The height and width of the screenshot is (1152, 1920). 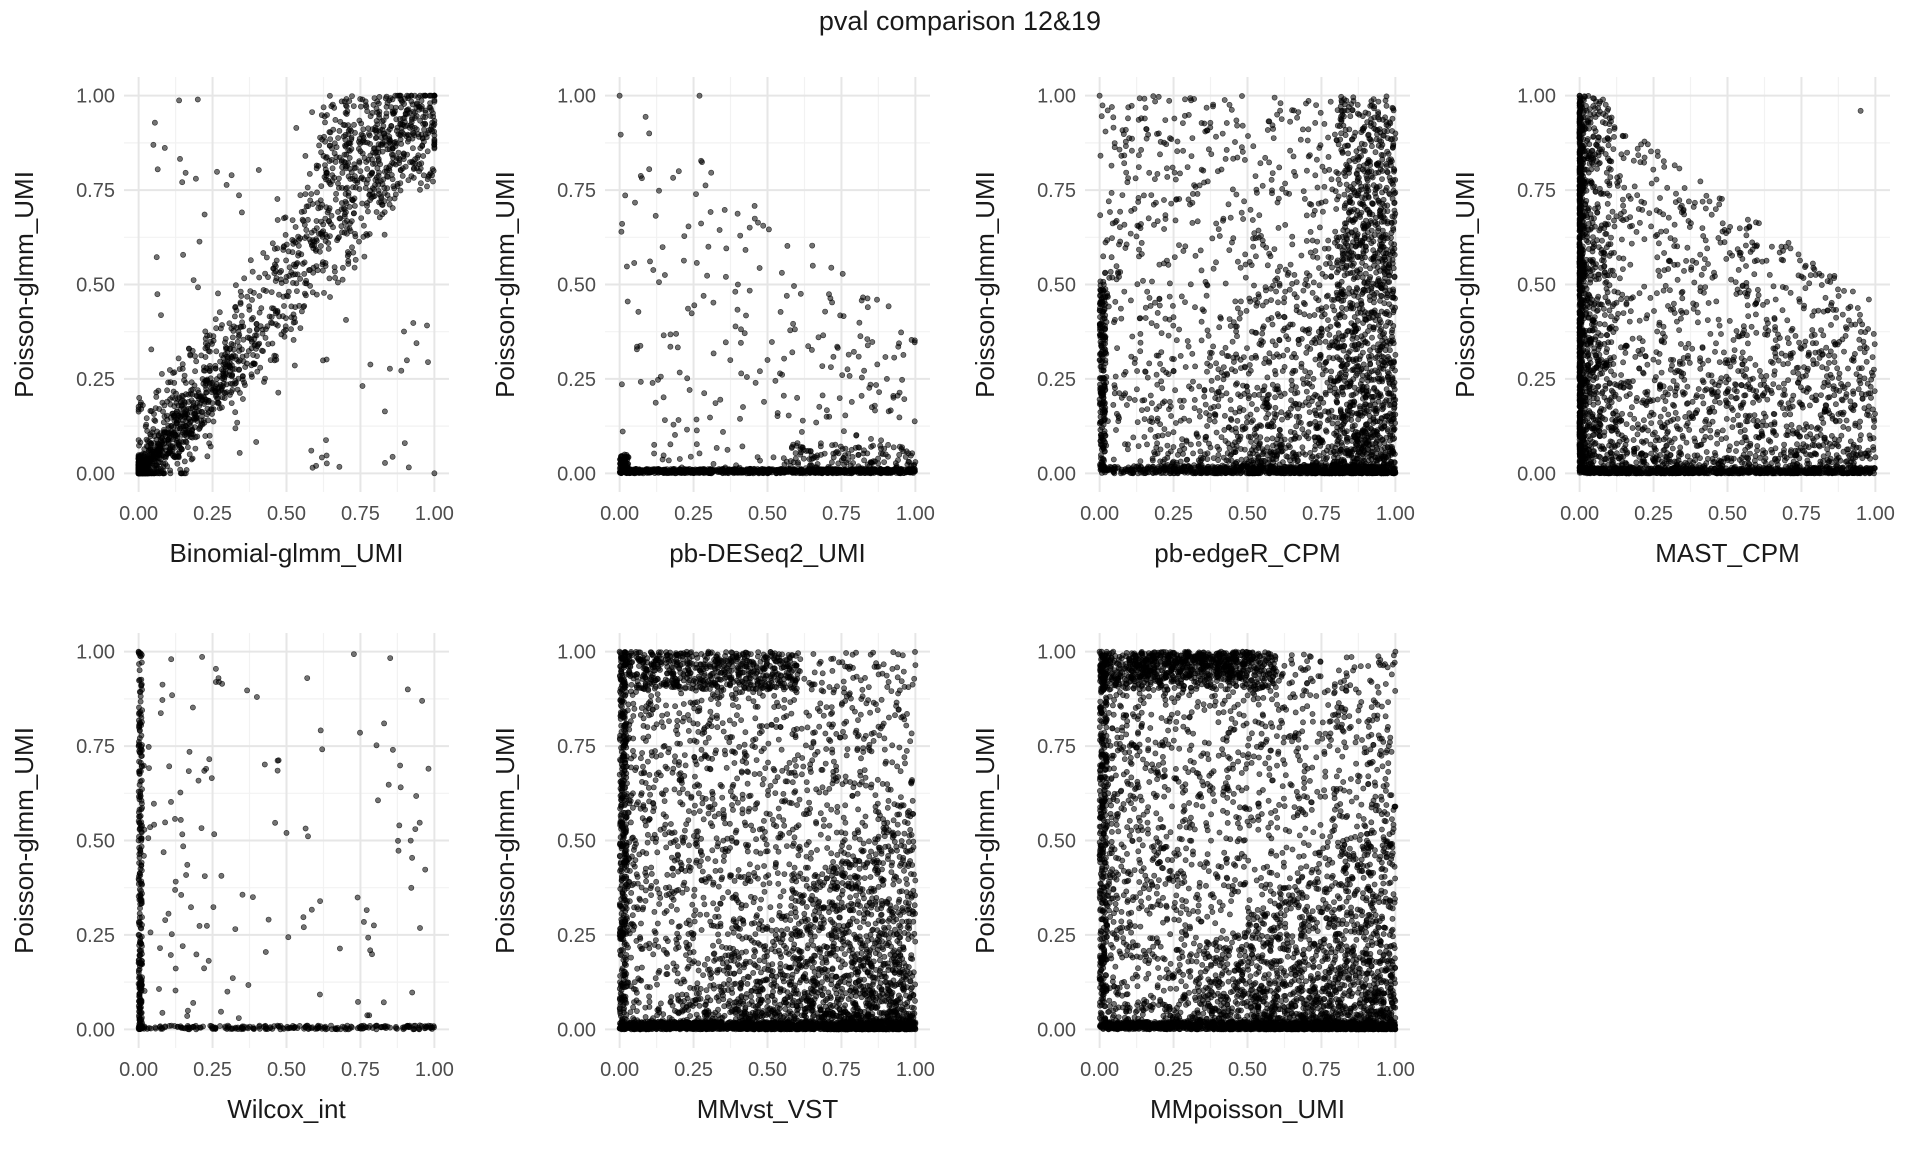 What do you see at coordinates (960, 21) in the screenshot?
I see `figure-title: pval comparison 12&19` at bounding box center [960, 21].